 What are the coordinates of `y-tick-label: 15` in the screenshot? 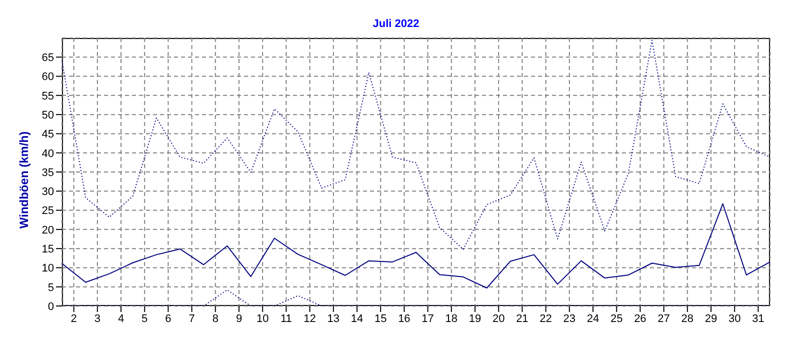 It's located at (48, 249).